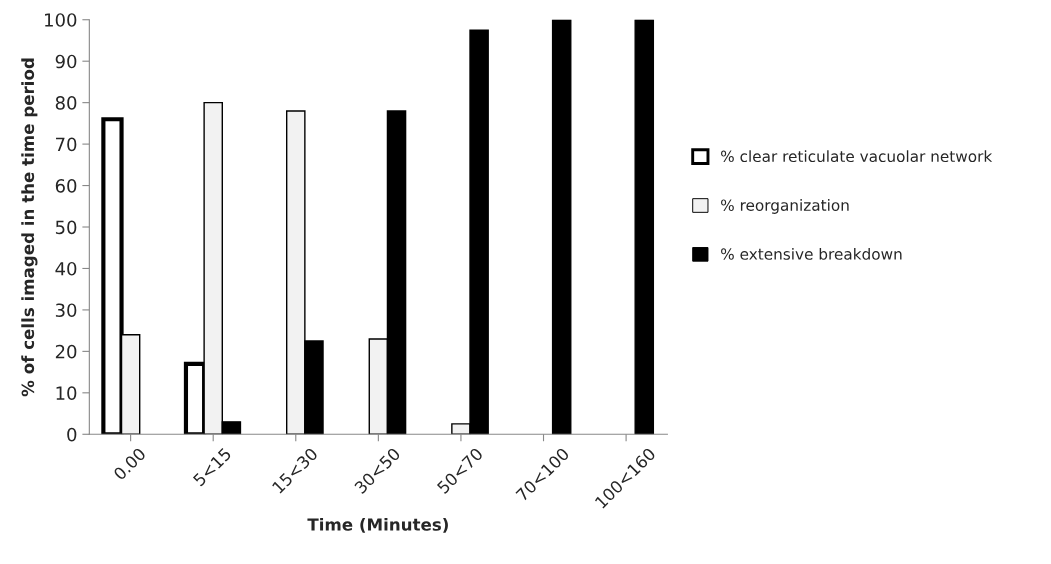  Describe the element at coordinates (66, 186) in the screenshot. I see `y-tick-label: 60` at that location.